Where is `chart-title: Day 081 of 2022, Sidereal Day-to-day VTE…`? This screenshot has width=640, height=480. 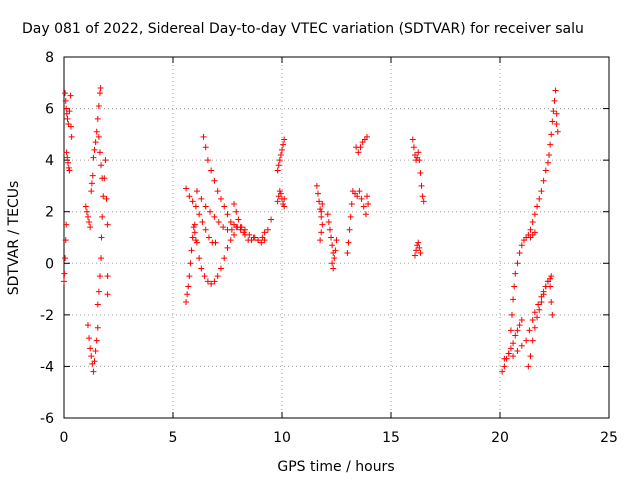 chart-title: Day 081 of 2022, Sidereal Day-to-day VTE… is located at coordinates (303, 29).